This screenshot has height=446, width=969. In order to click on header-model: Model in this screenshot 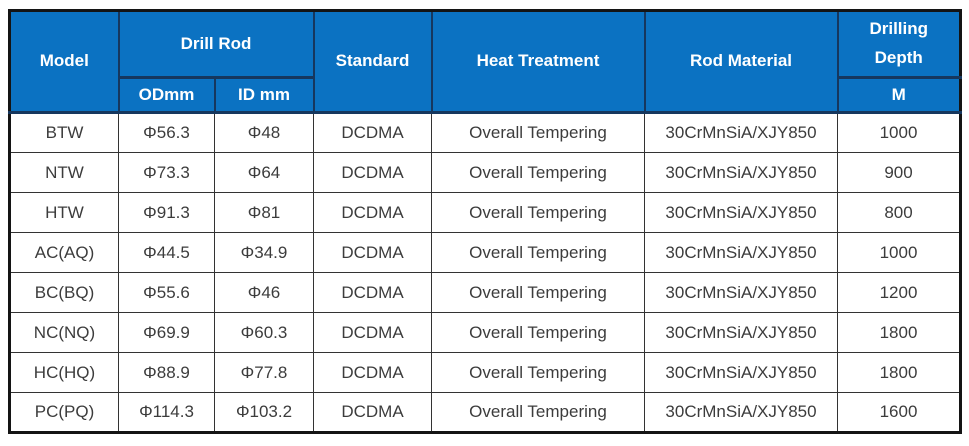, I will do `click(64, 61)`.